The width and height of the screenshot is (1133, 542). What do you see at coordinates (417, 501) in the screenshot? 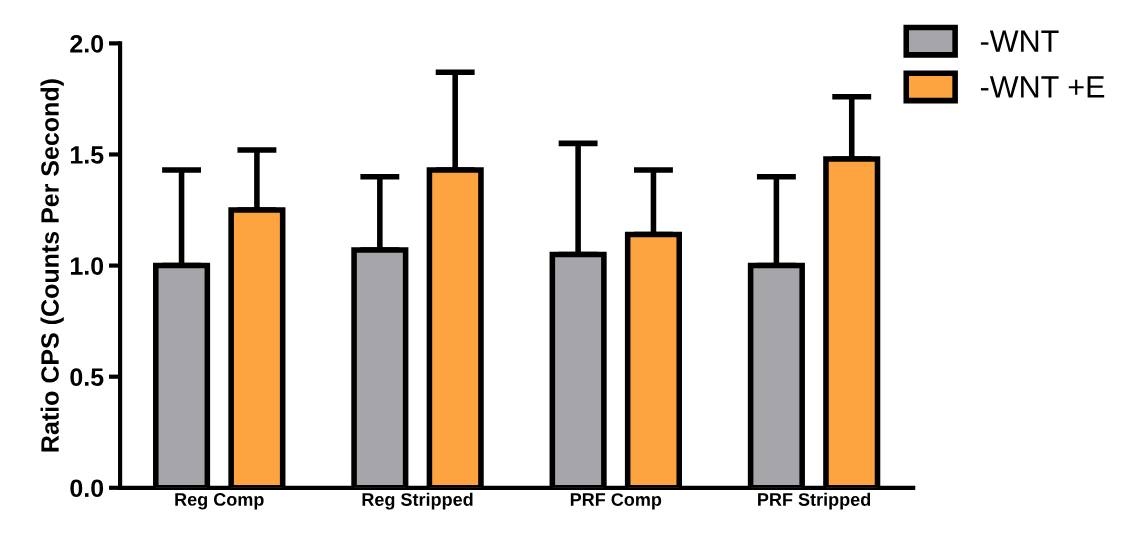
I see `x-tick-label: Reg Stripped` at bounding box center [417, 501].